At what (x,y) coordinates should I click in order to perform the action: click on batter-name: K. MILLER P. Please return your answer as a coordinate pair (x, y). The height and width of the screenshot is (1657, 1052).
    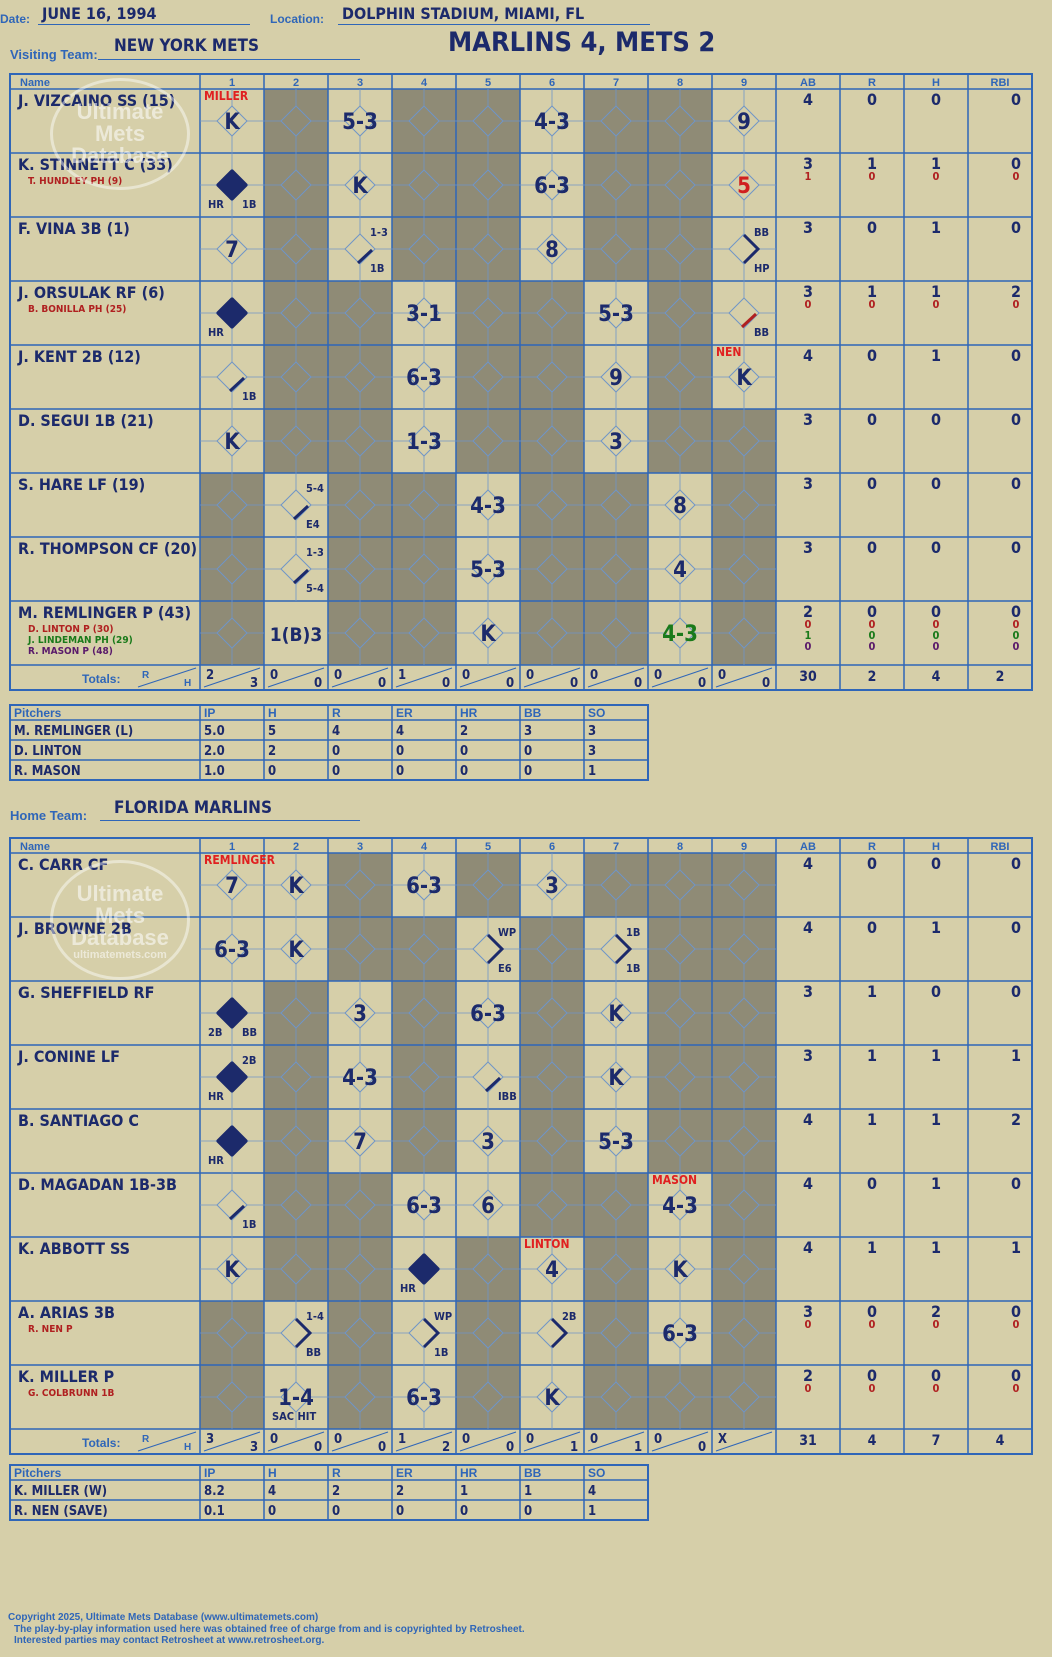
    Looking at the image, I should click on (66, 1376).